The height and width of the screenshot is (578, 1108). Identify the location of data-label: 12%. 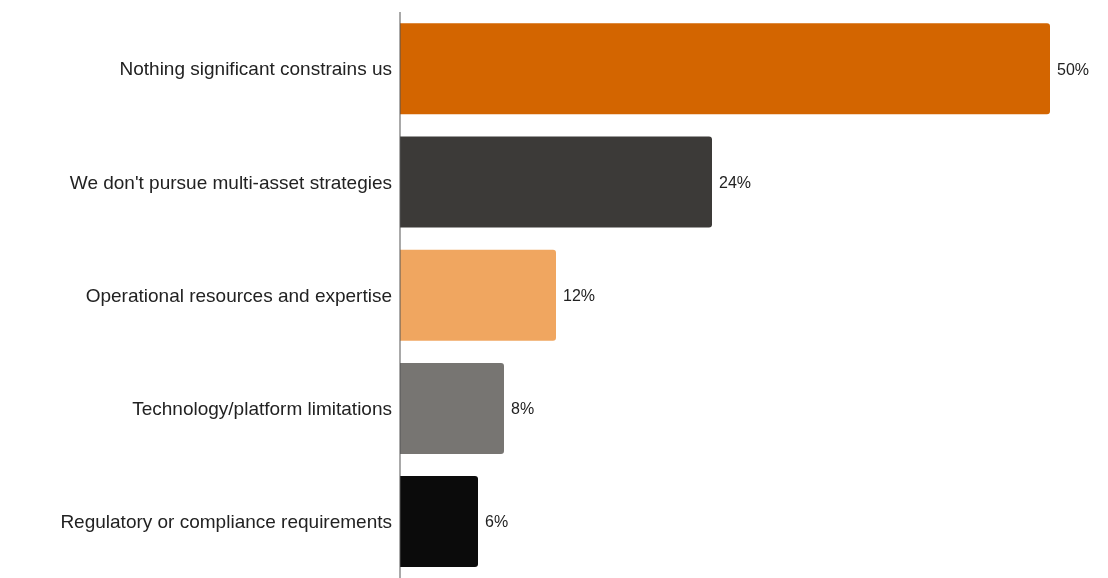
(579, 295).